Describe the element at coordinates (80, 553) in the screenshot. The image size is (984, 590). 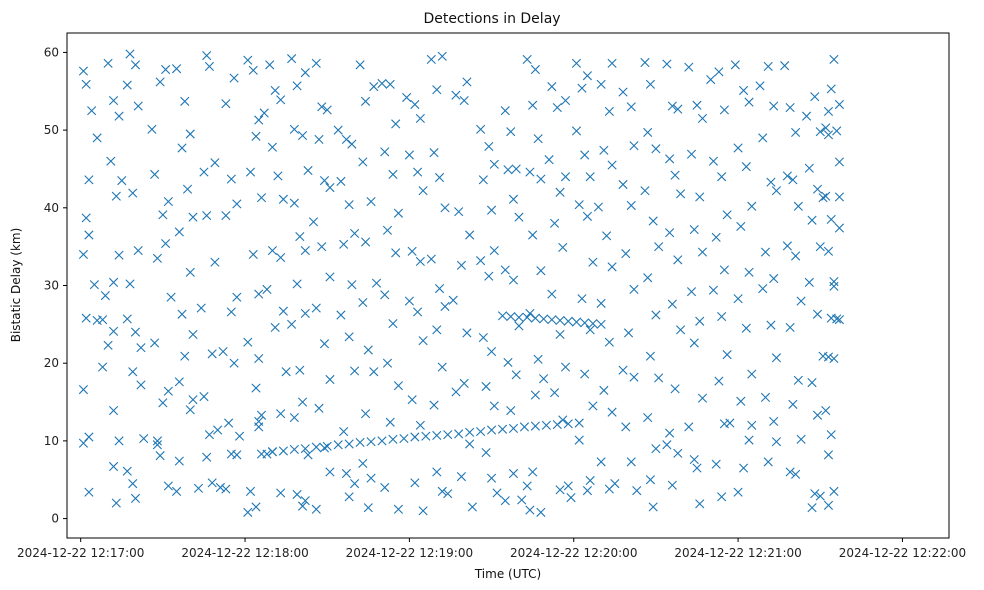
I see `x-tick-label: 2024-12-22 12:17:00` at that location.